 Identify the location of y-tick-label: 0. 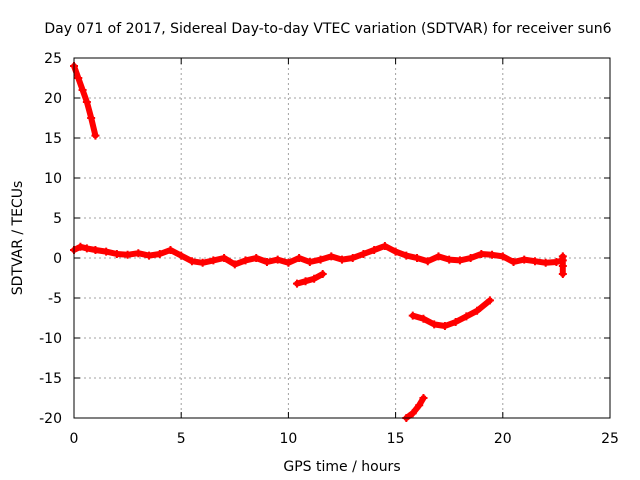
(57, 259).